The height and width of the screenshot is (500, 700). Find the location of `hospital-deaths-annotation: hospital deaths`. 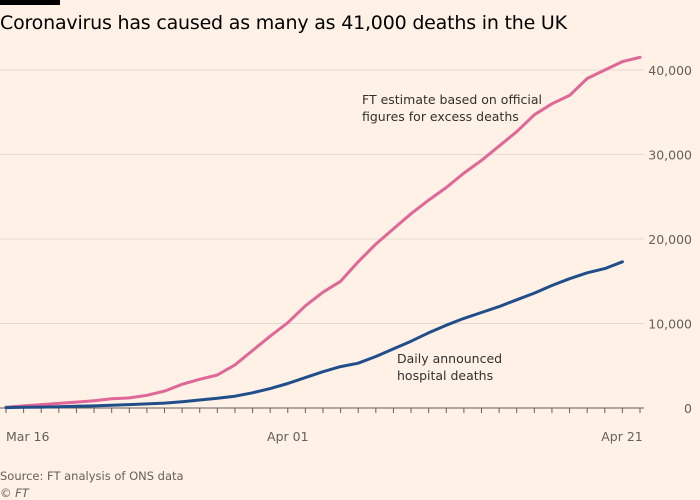

hospital-deaths-annotation: hospital deaths is located at coordinates (445, 375).